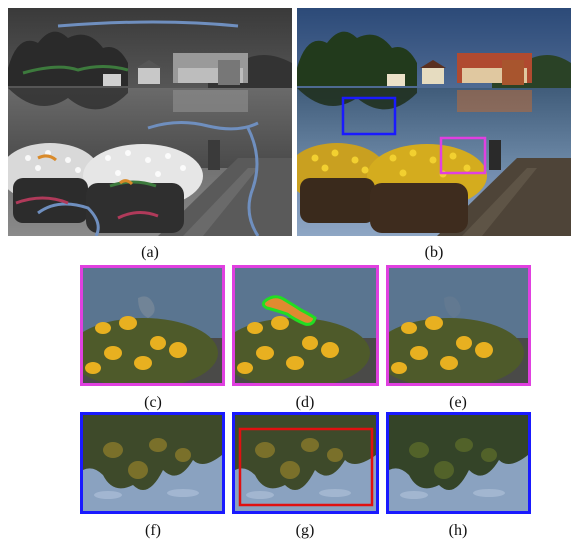  What do you see at coordinates (305, 402) in the screenshot?
I see `caption-d: (d)` at bounding box center [305, 402].